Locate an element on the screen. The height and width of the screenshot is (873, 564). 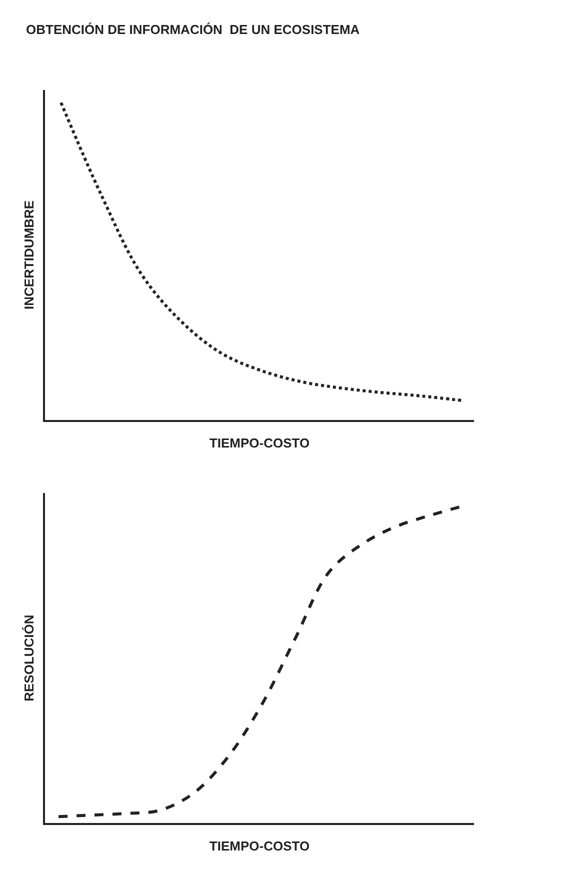
chart-title: OBTENCIÓN DE INFORMACIÓN DE UN ECOSISTEMA is located at coordinates (193, 29).